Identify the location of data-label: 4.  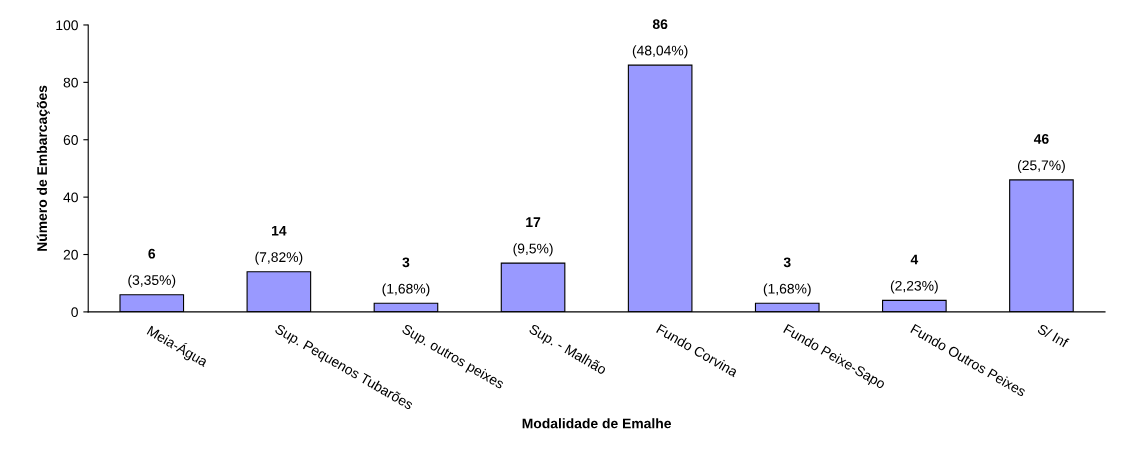
(914, 259).